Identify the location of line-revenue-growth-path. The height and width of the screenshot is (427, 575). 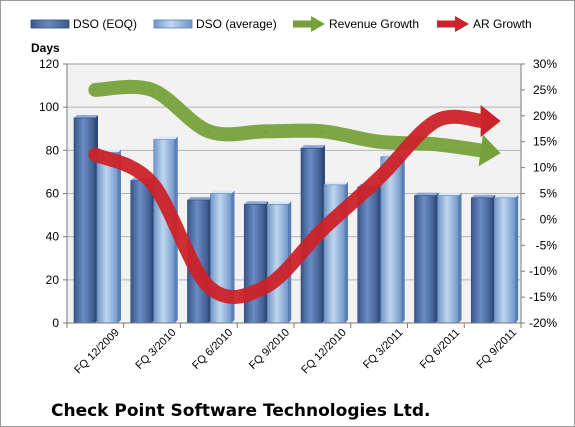
(289, 118).